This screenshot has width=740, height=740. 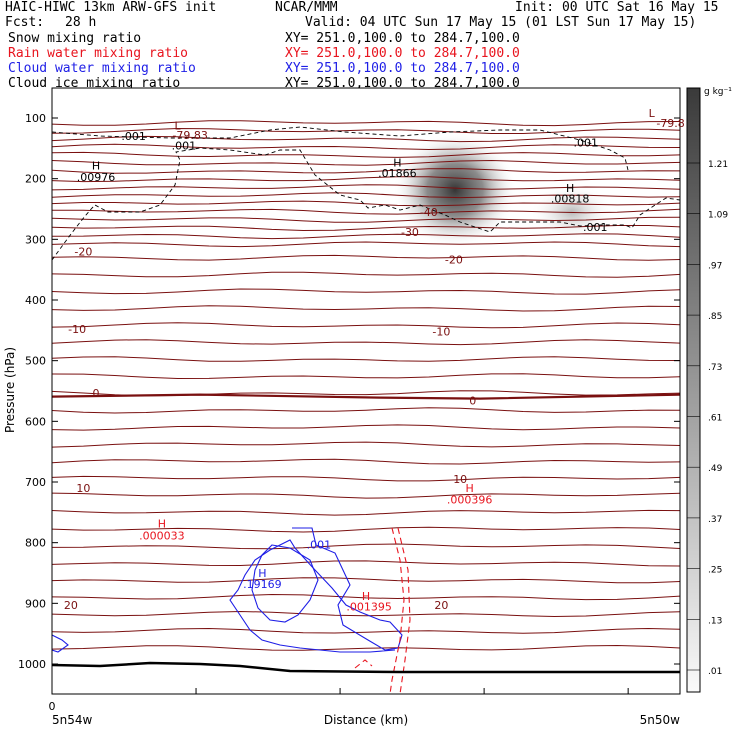 What do you see at coordinates (35, 361) in the screenshot?
I see `y-tick-label: 500` at bounding box center [35, 361].